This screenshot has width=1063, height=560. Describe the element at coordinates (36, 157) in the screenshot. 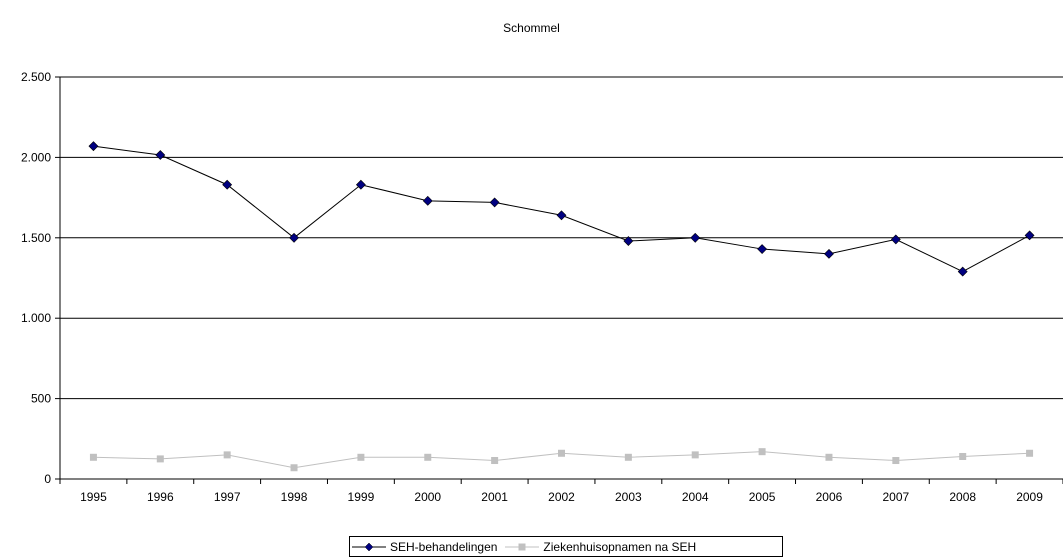

I see `y-tick-label: 2.000` at that location.